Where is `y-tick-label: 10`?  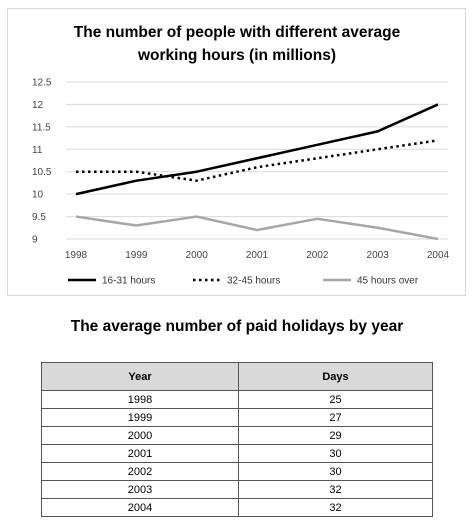
y-tick-label: 10 is located at coordinates (38, 195).